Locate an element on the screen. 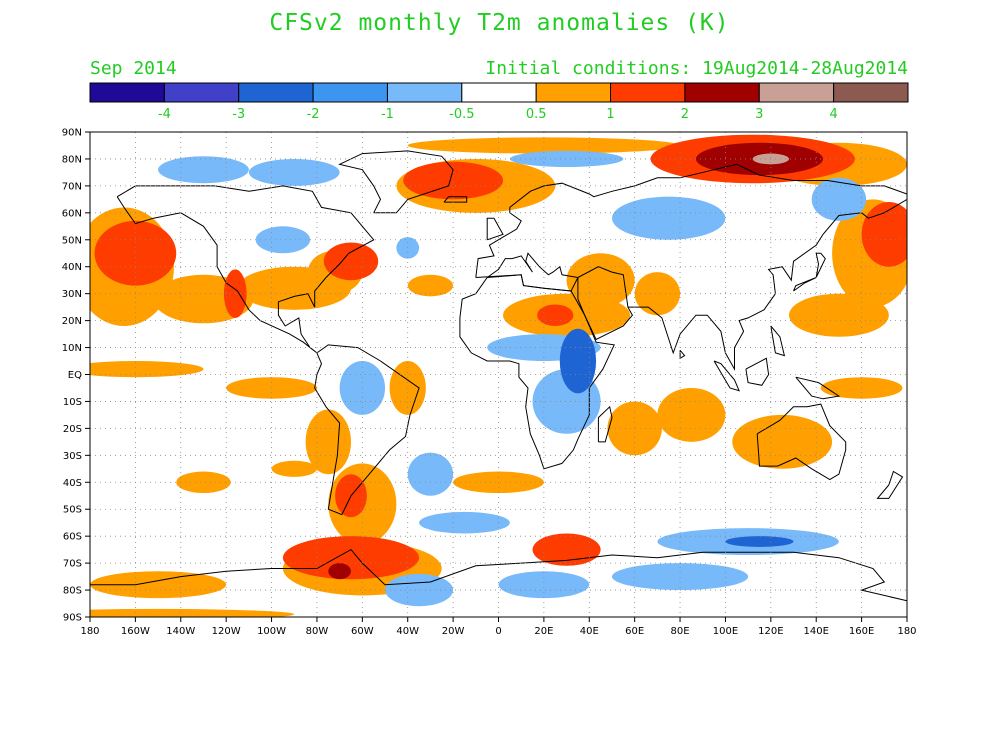 This screenshot has height=750, width=999. lon-label: 160W is located at coordinates (135, 631).